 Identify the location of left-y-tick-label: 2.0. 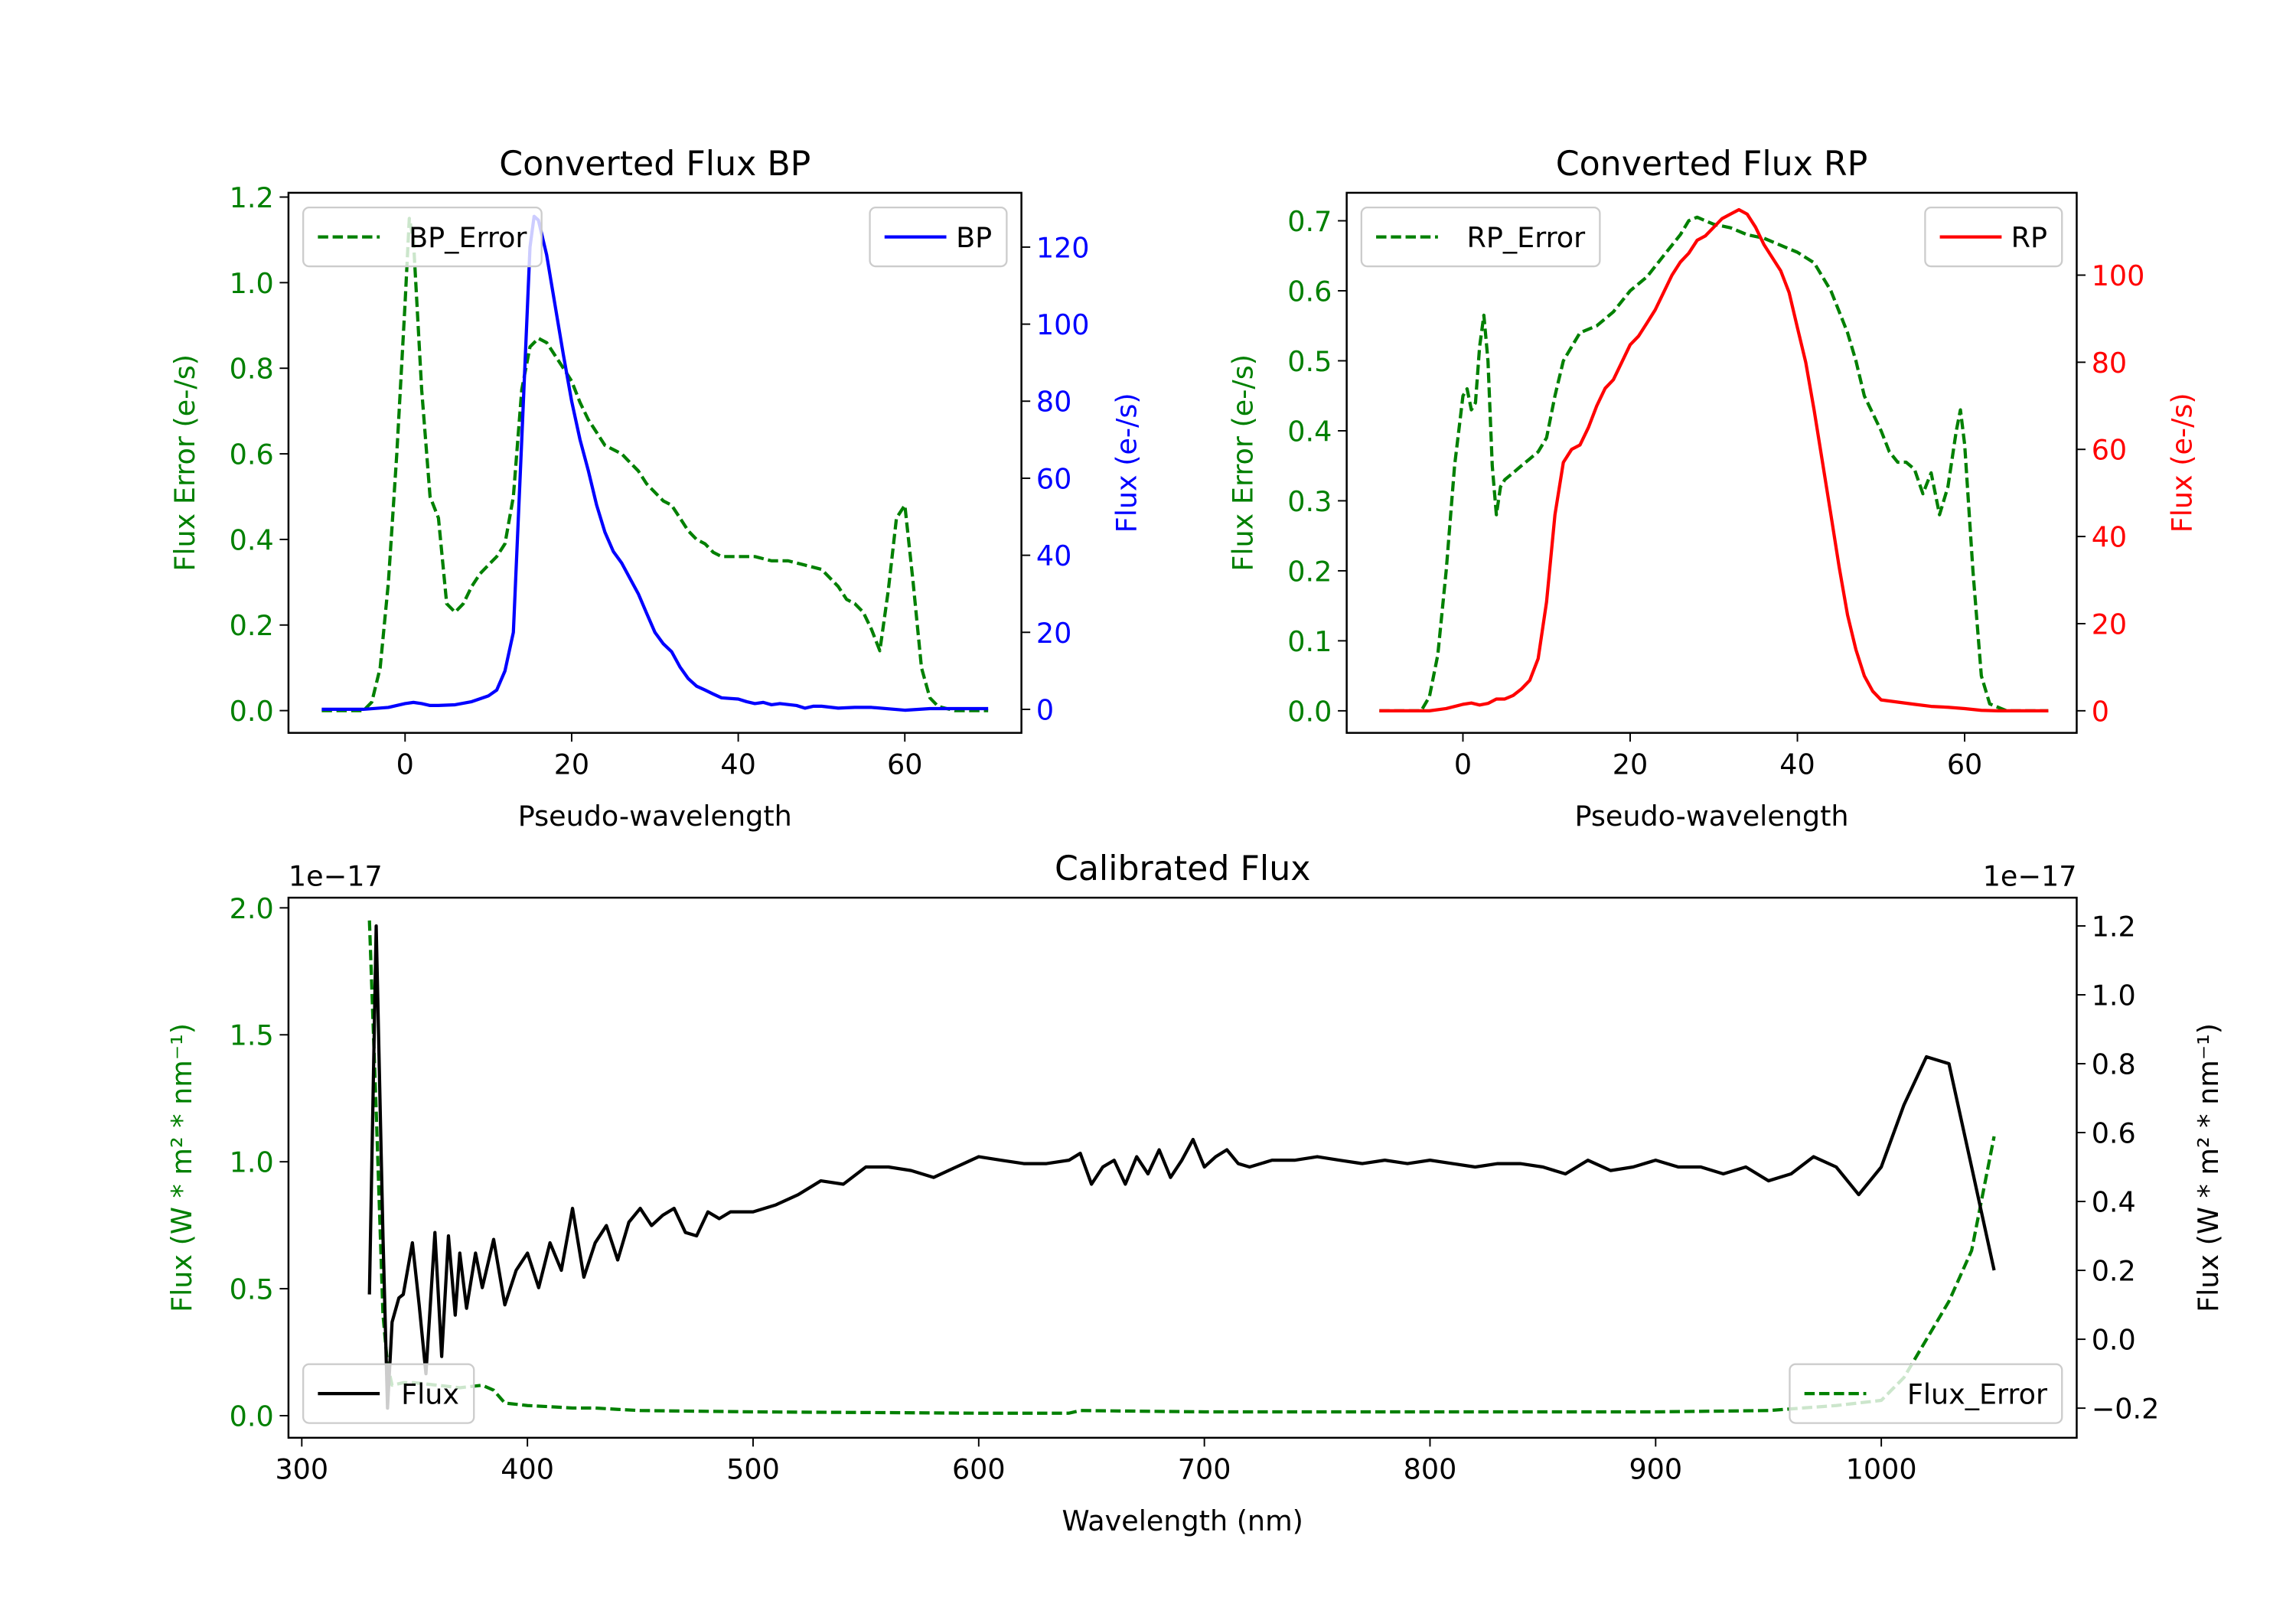
(252, 908).